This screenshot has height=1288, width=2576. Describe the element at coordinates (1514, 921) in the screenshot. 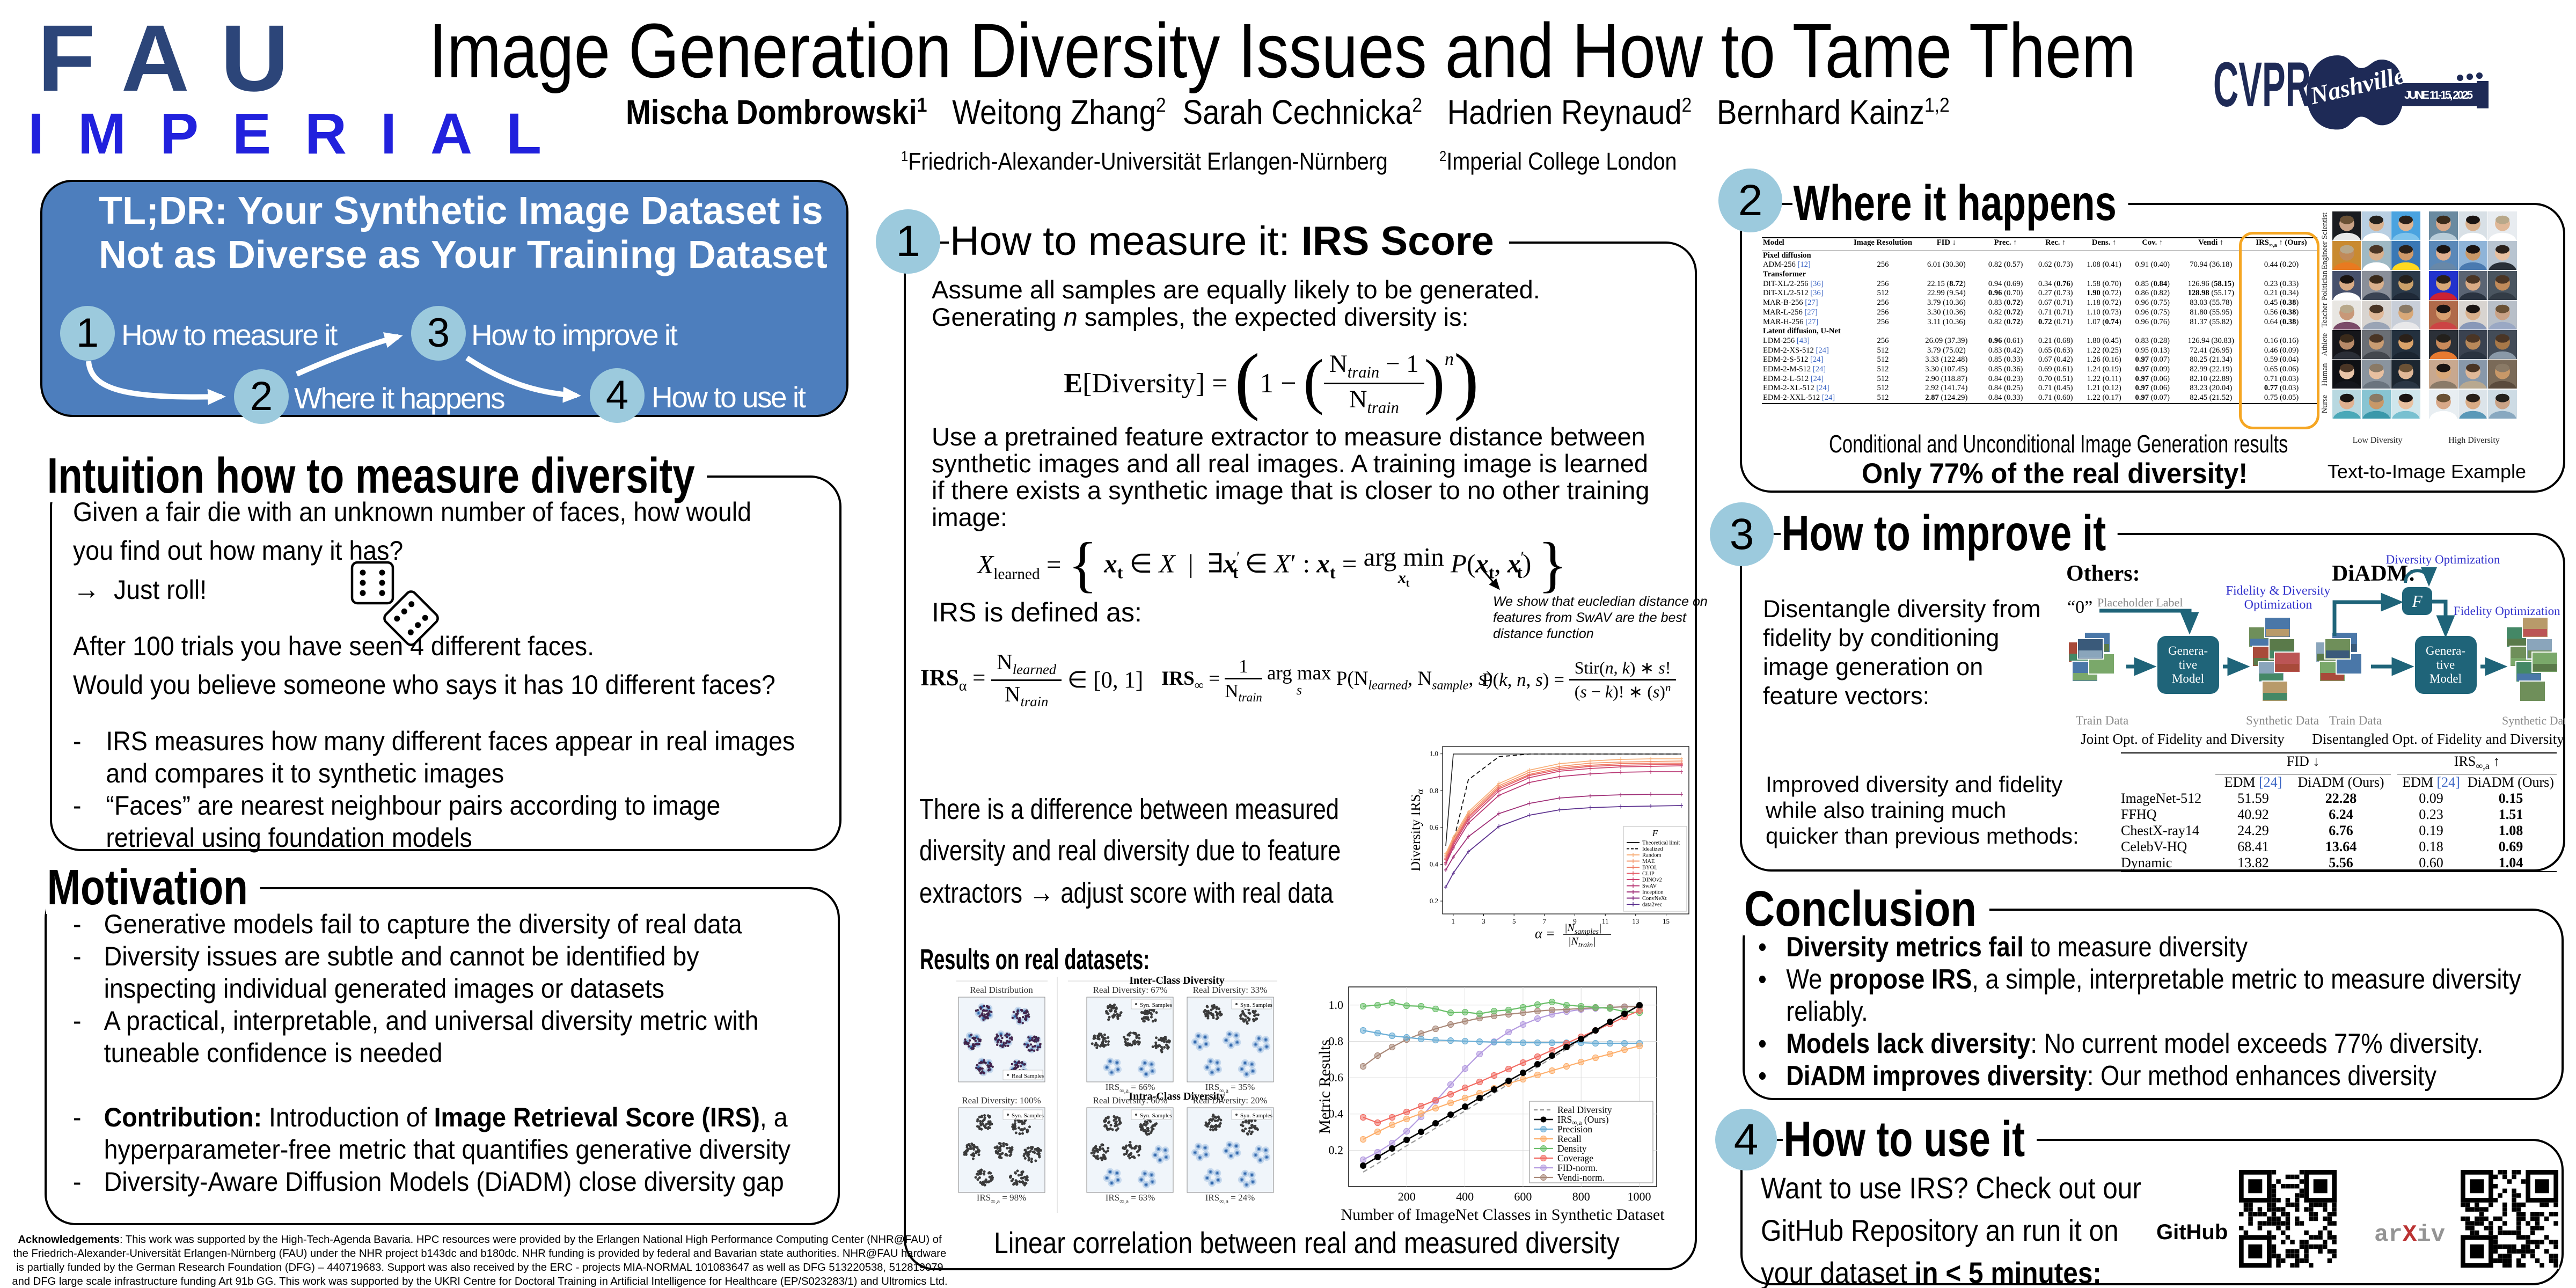

I see `svg-text: 5` at that location.